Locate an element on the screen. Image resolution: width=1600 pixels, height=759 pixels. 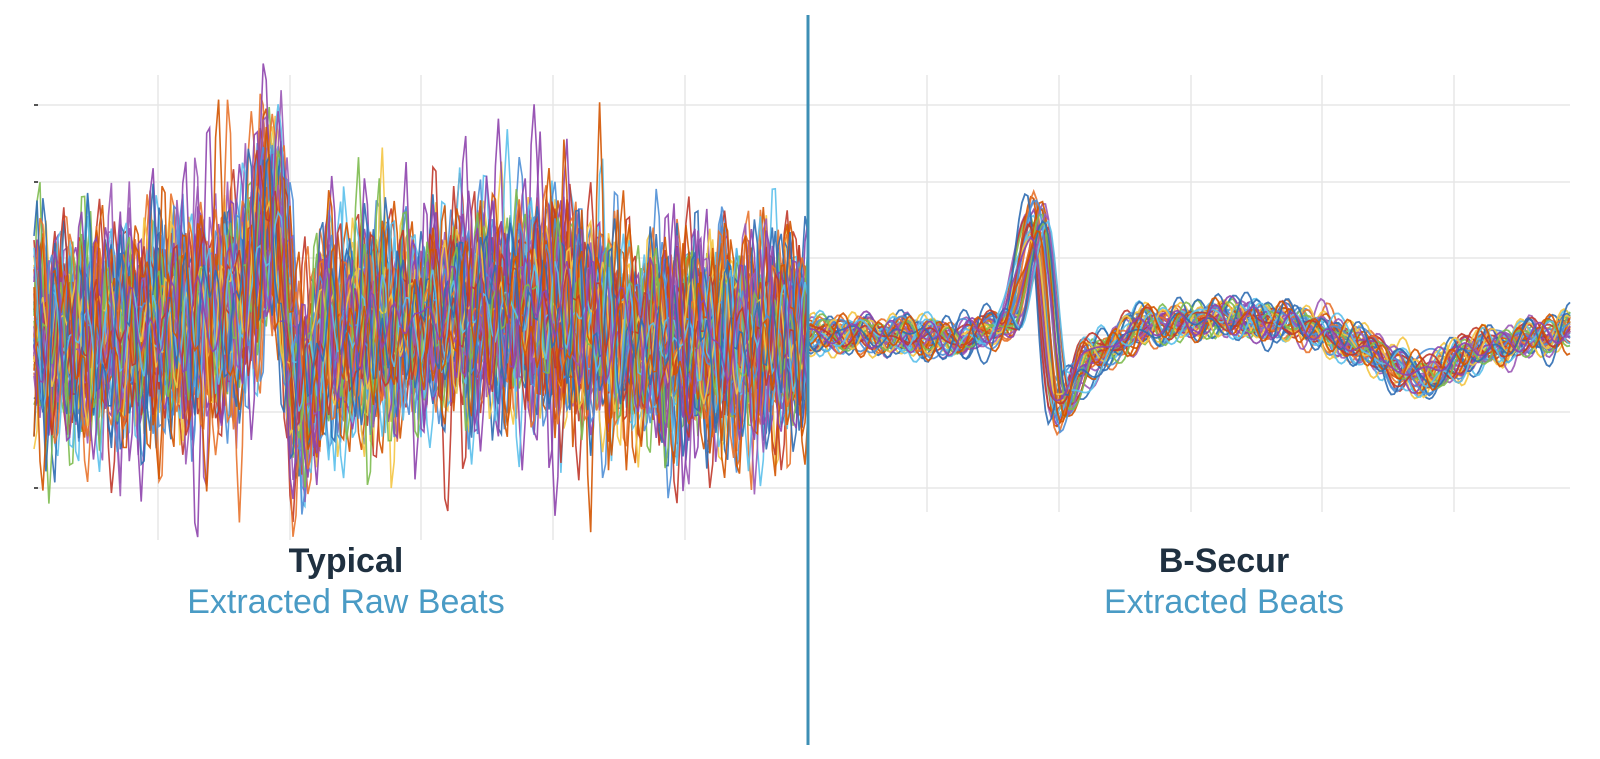
left-chart-subtitle: Extracted Raw Beats is located at coordinates (346, 602).